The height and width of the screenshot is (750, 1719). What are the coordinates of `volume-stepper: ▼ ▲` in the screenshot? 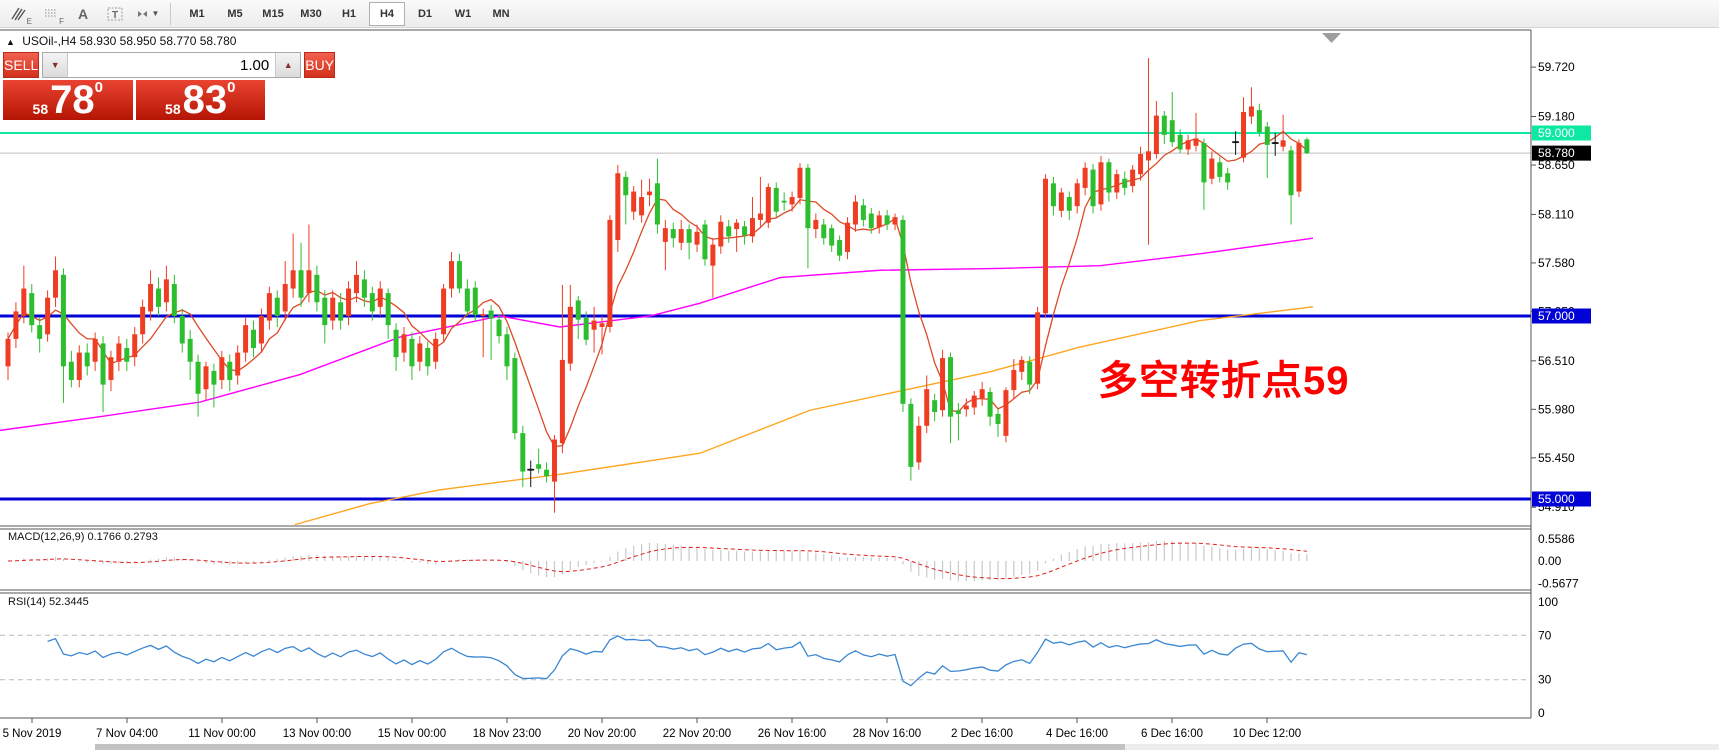 It's located at (172, 65).